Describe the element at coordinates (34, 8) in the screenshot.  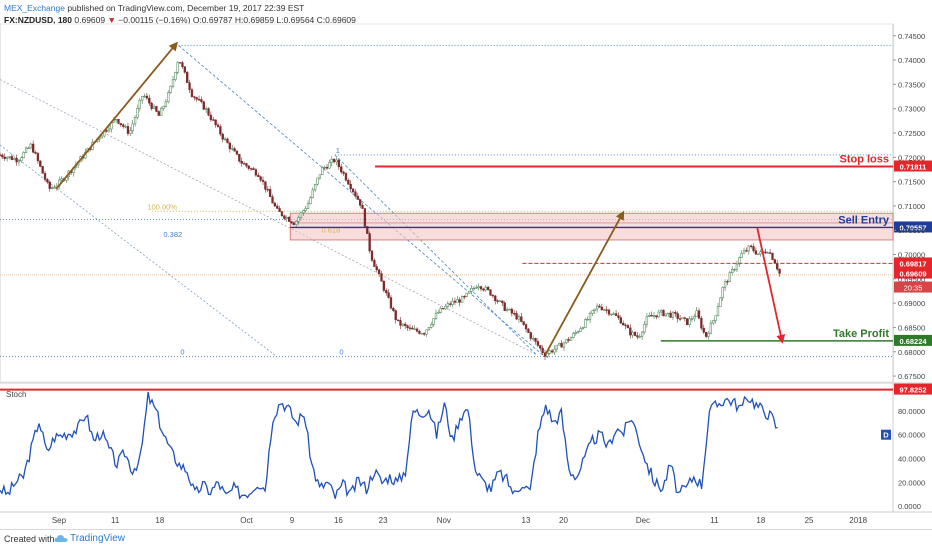
I see `publisher-name: MEX_Exchange` at that location.